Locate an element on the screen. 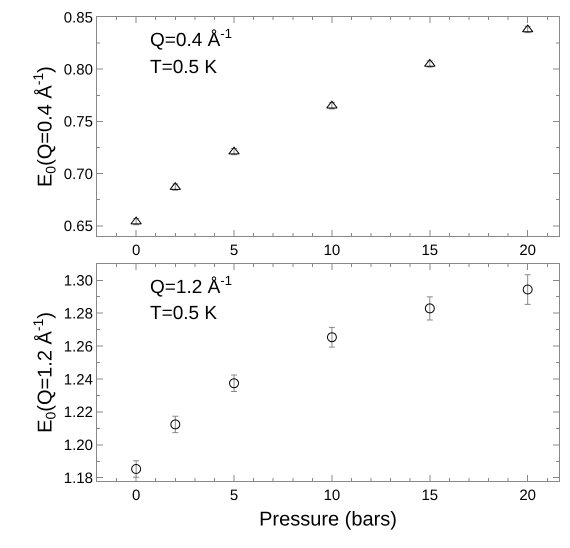 This screenshot has width=570, height=548. y-tick-label: 1.30 is located at coordinates (78, 281).